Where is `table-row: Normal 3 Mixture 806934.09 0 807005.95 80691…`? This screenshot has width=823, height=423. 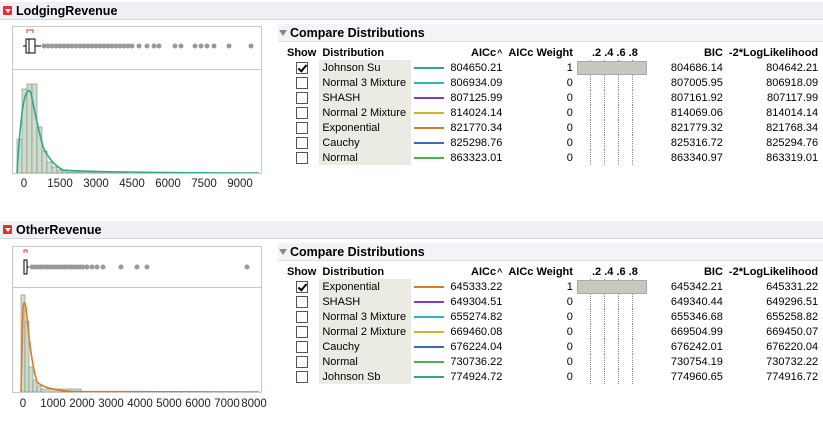 table-row: Normal 3 Mixture 806934.09 0 807005.95 80691… is located at coordinates (552, 82).